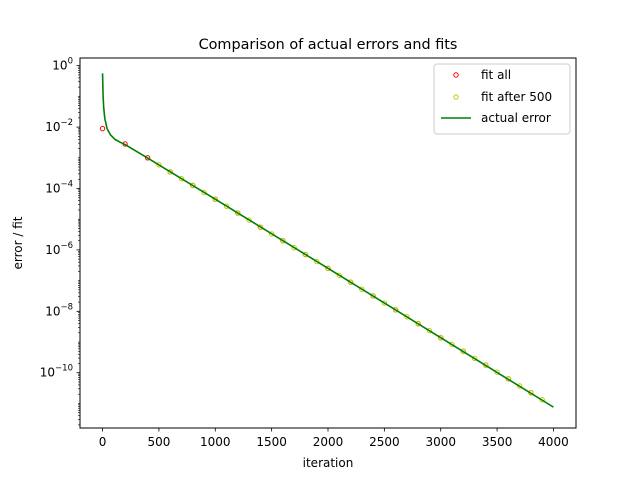 This screenshot has height=480, width=640. Describe the element at coordinates (215, 442) in the screenshot. I see `x-tick-label: 1000` at that location.